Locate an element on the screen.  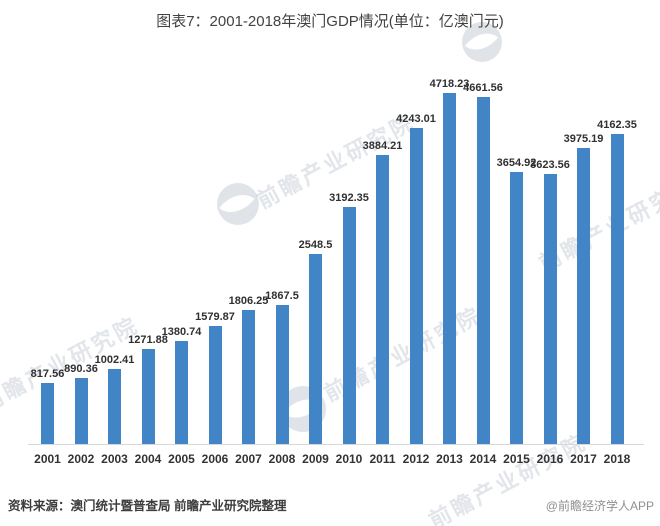
bar-2014 is located at coordinates (483, 270).